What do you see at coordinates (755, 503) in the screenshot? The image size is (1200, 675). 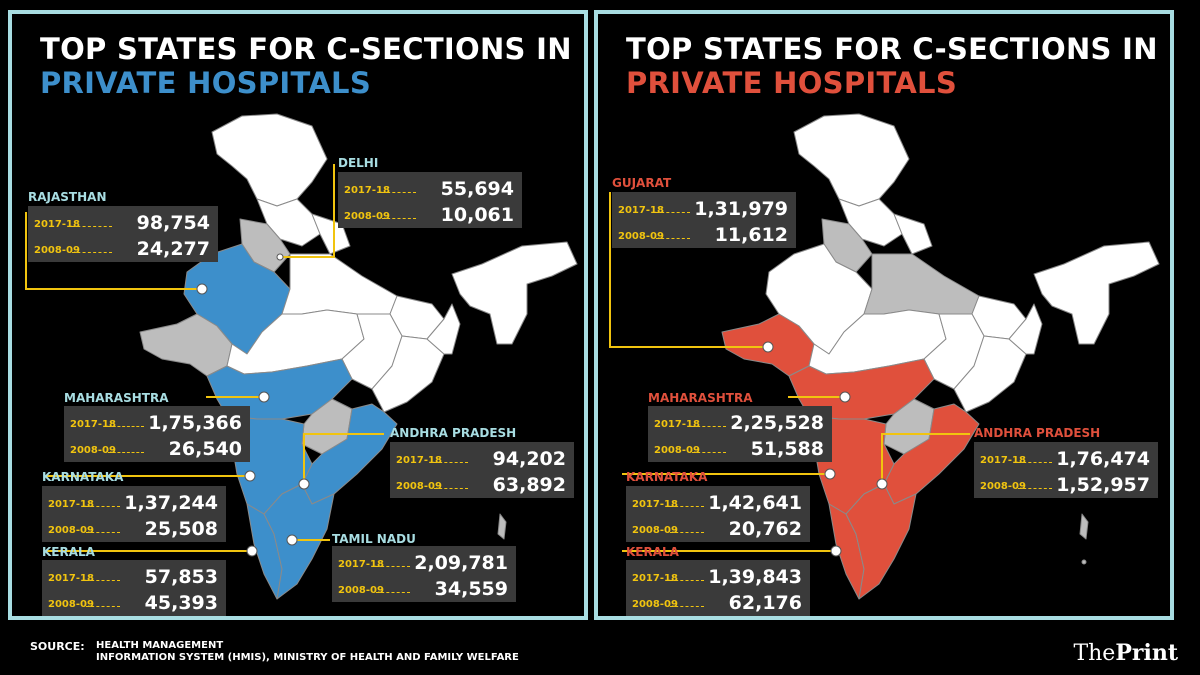 I see `value-2017: 1,42,641` at bounding box center [755, 503].